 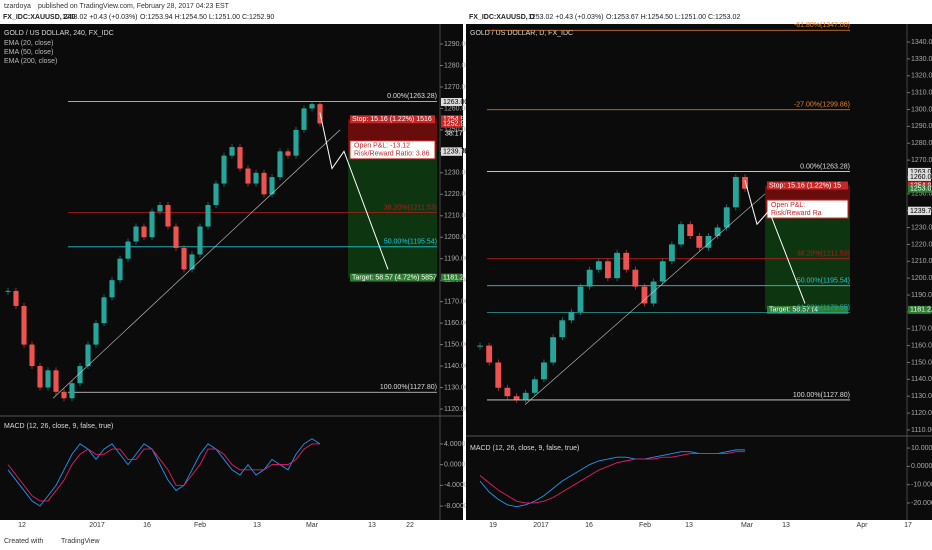 What do you see at coordinates (921, 177) in the screenshot?
I see `price-tag: 1260.00` at bounding box center [921, 177].